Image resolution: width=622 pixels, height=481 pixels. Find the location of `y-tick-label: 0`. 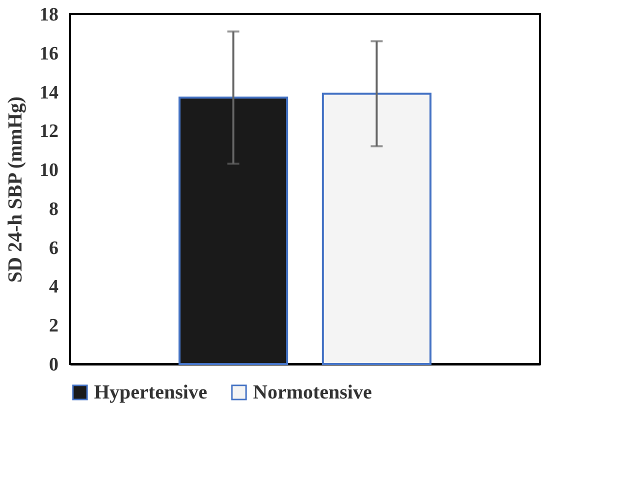

y-tick-label: 0 is located at coordinates (53, 365).